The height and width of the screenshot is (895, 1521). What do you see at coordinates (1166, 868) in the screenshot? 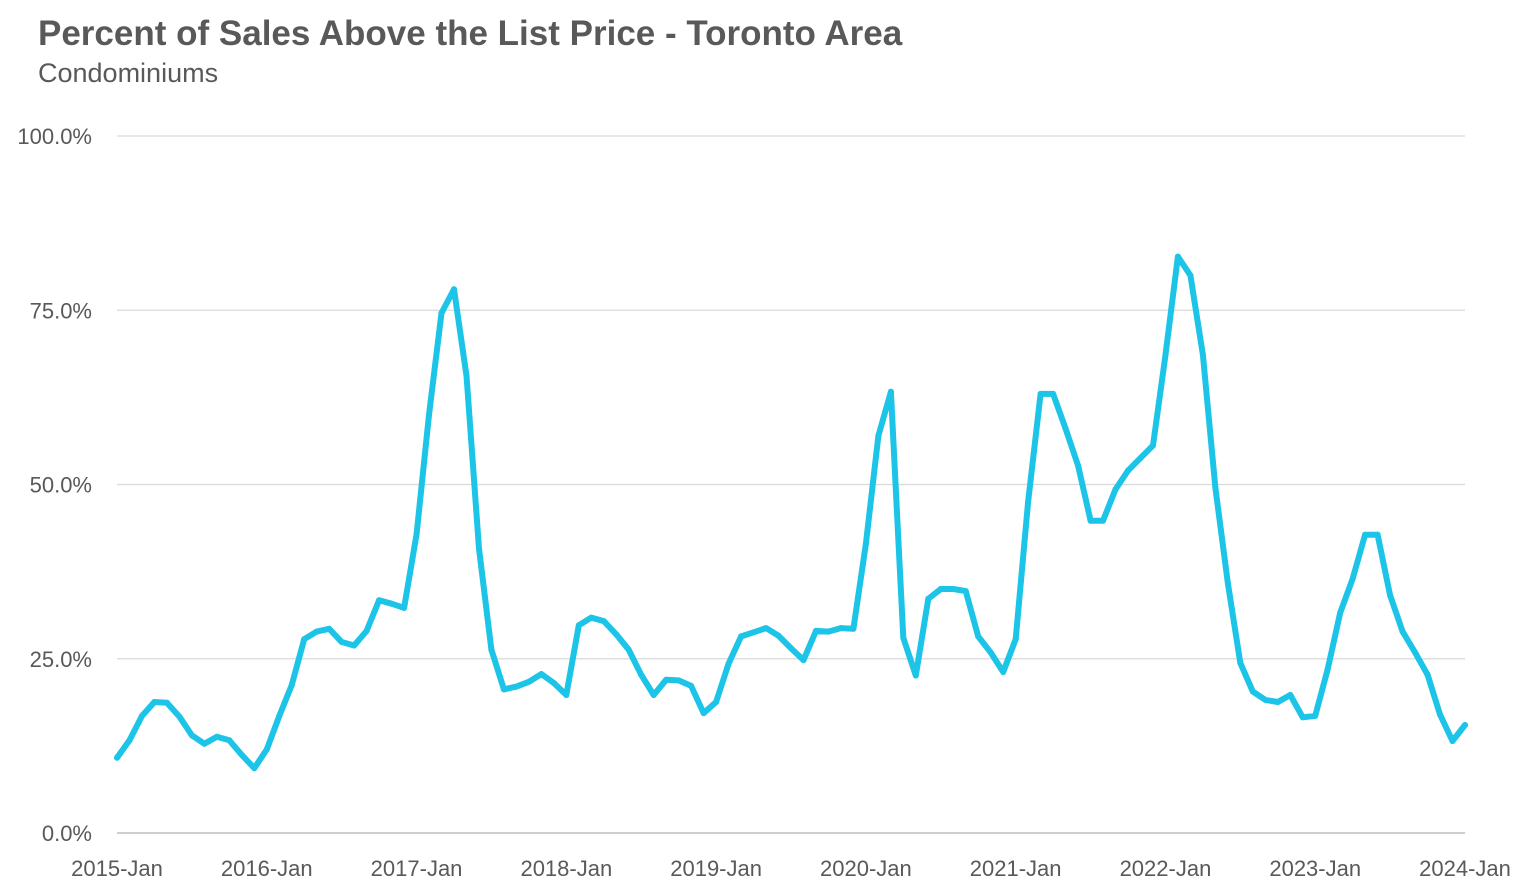
I see `x-tick-label: 2022-Jan` at bounding box center [1166, 868].